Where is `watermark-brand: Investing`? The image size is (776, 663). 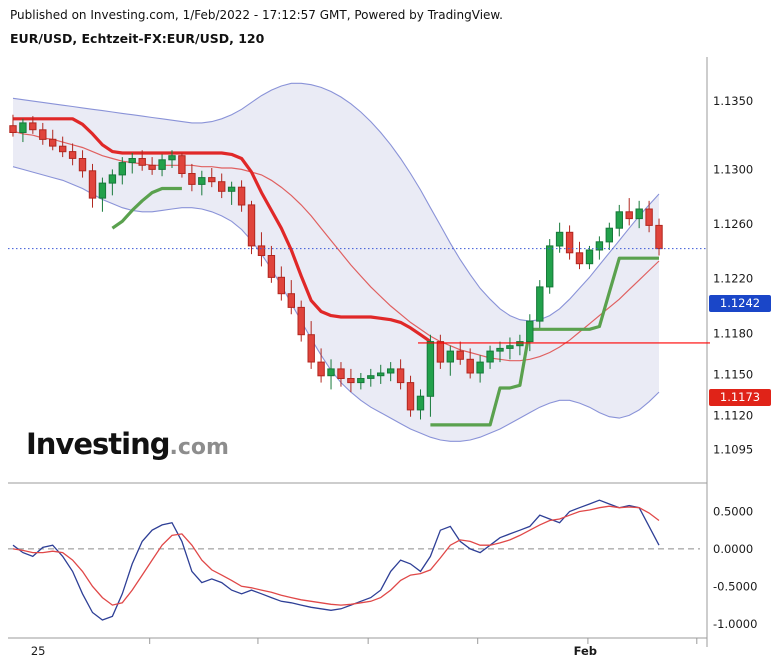
watermark-brand: Investing is located at coordinates (98, 444).